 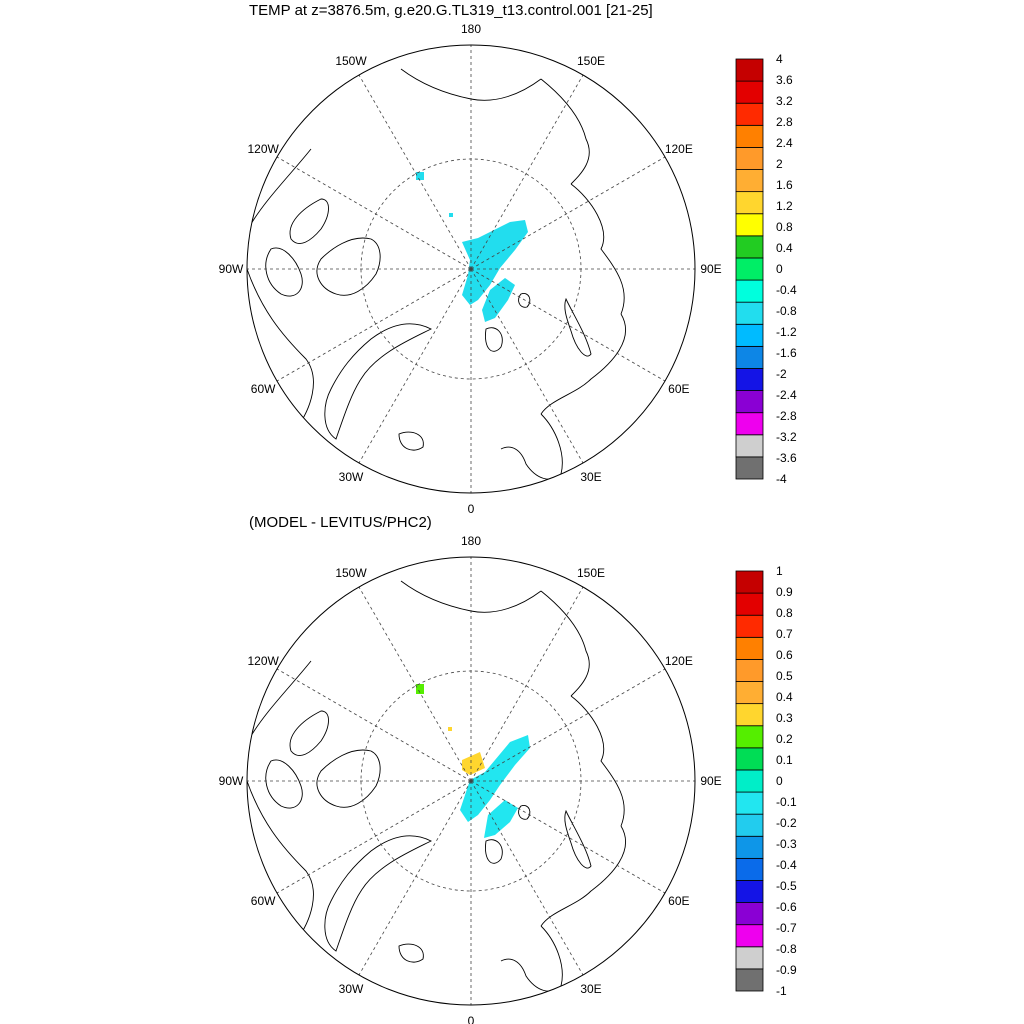 I want to click on panel-a-anomaly-dot, so click(x=451, y=215).